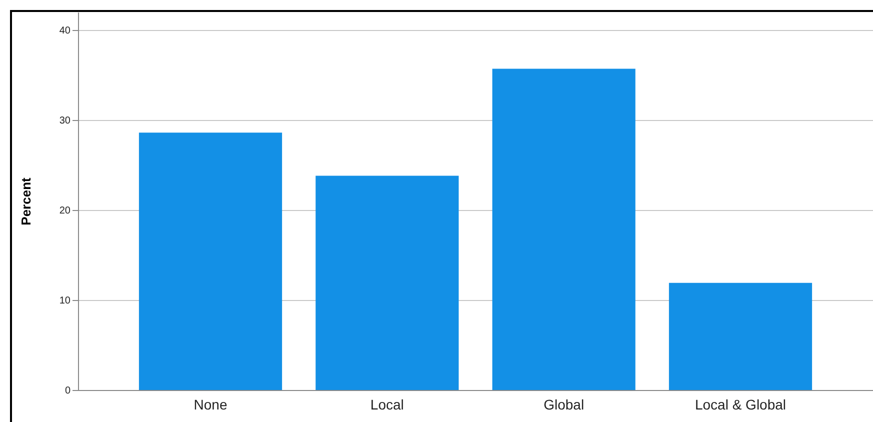 The width and height of the screenshot is (873, 422). I want to click on x-tick-label: Local & Global, so click(740, 404).